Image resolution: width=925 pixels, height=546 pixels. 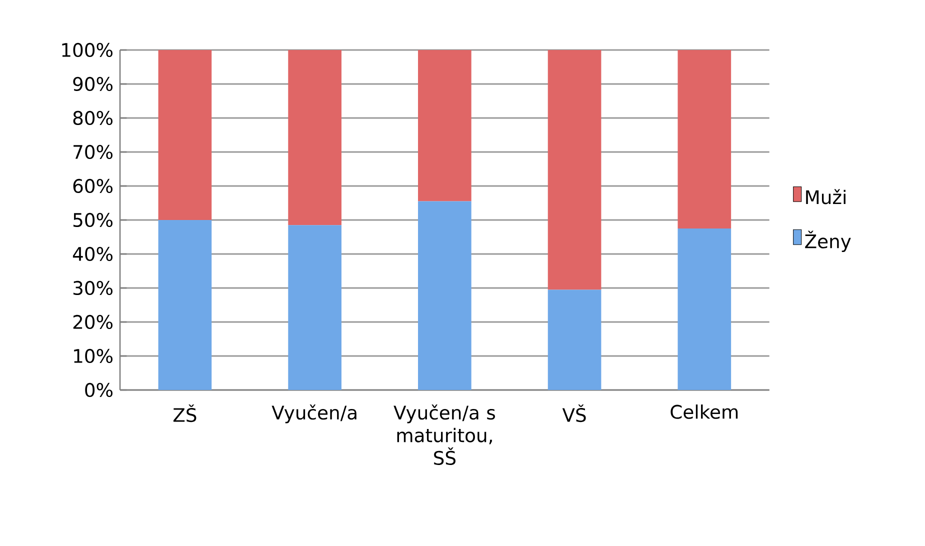 I want to click on y-tick-label: 10%, so click(x=93, y=356).